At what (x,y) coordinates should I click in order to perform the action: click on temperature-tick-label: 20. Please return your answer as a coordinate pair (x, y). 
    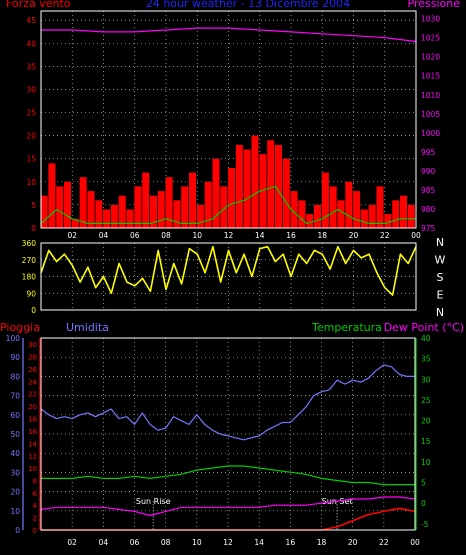
    Looking at the image, I should click on (426, 421).